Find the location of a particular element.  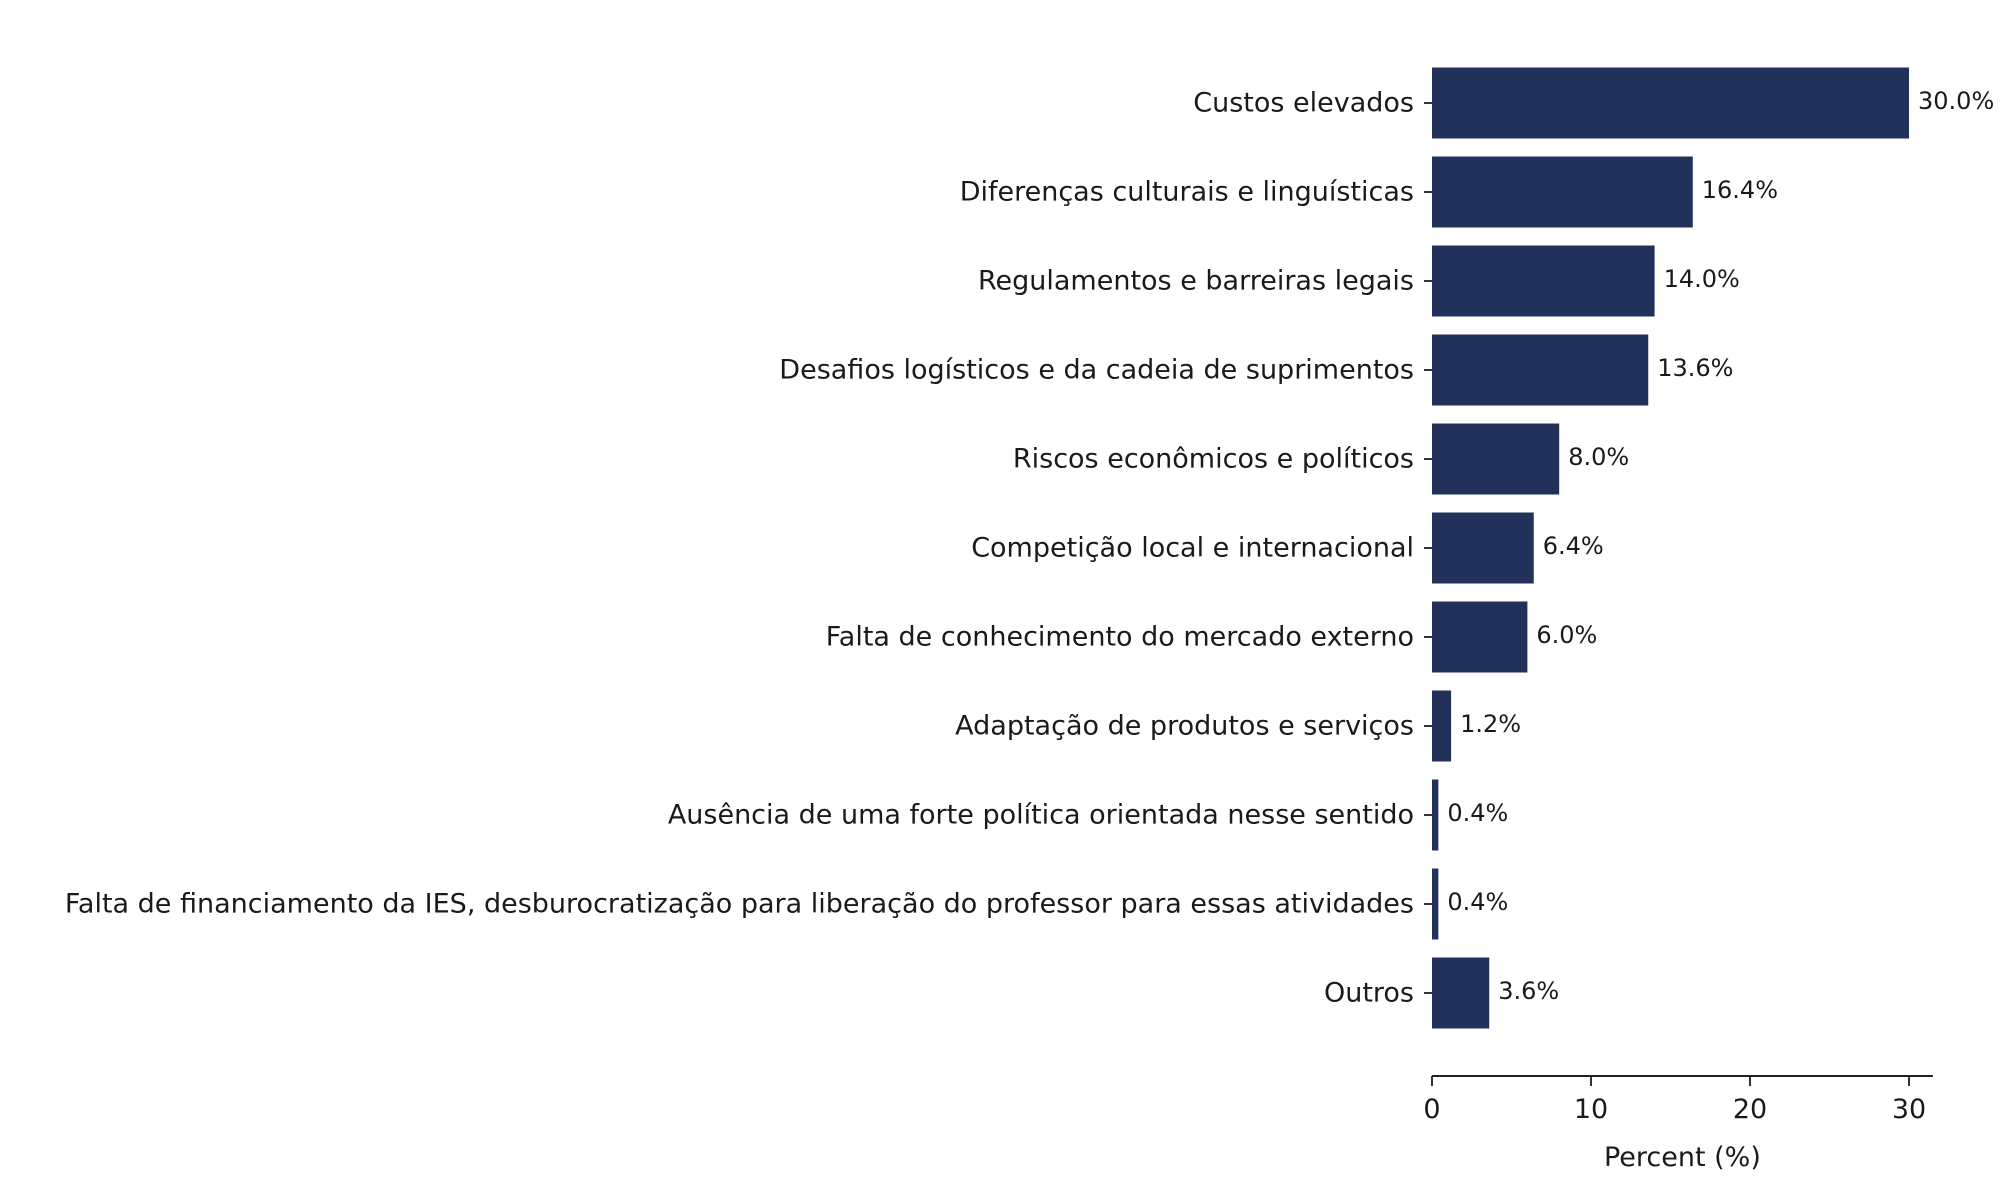

value-label: 3.6% is located at coordinates (1528, 991).